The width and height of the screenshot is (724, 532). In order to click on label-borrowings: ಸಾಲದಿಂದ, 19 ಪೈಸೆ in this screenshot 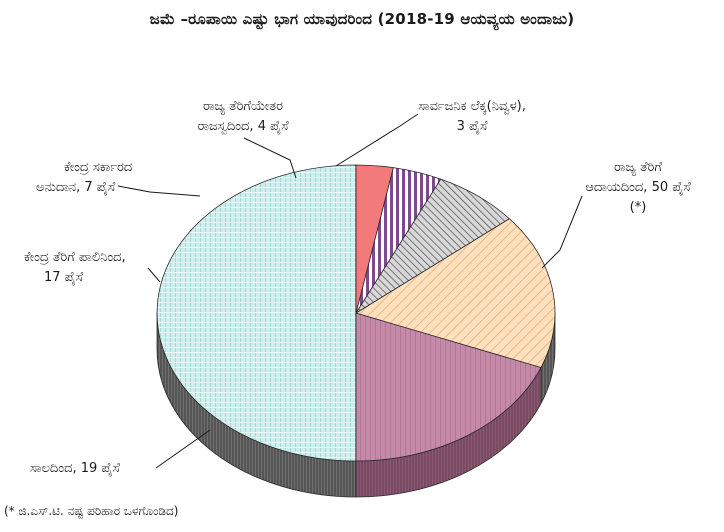, I will do `click(75, 468)`.